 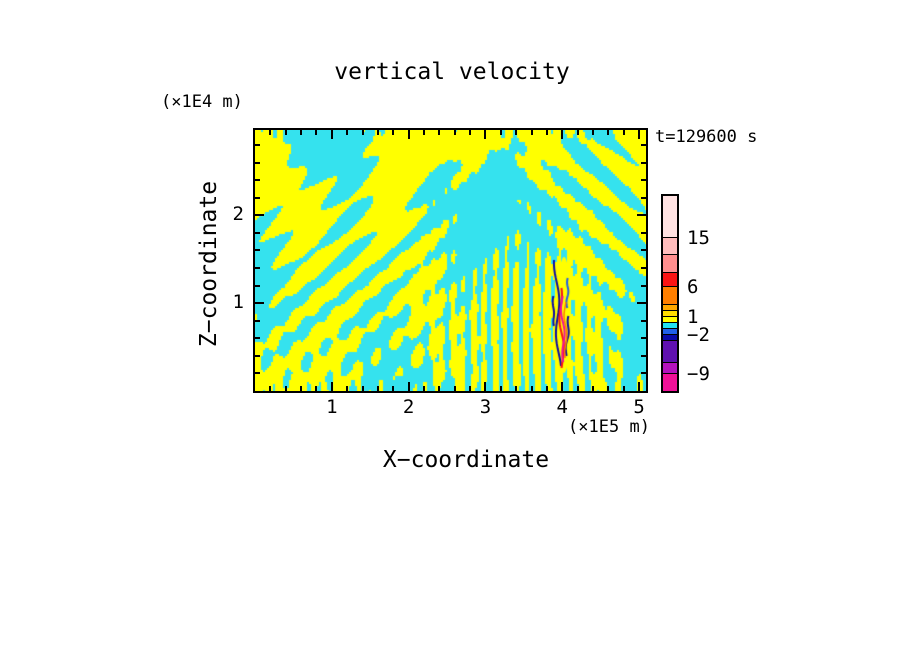 What do you see at coordinates (238, 214) in the screenshot?
I see `z-tick-label: 2` at bounding box center [238, 214].